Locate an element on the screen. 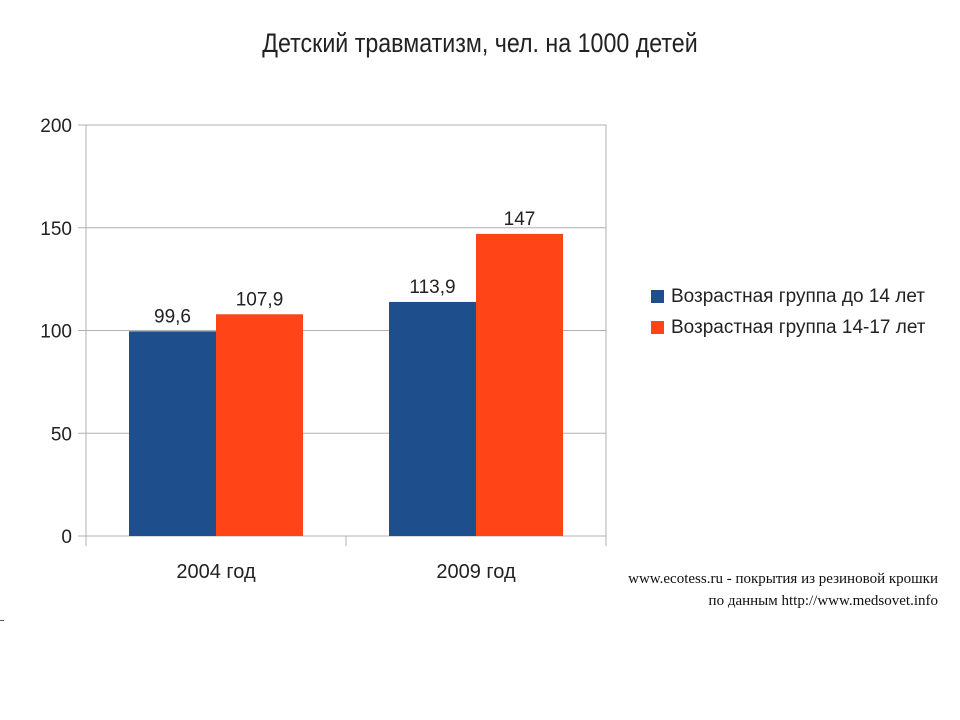  data-label-0-1: 107,9 is located at coordinates (260, 299).